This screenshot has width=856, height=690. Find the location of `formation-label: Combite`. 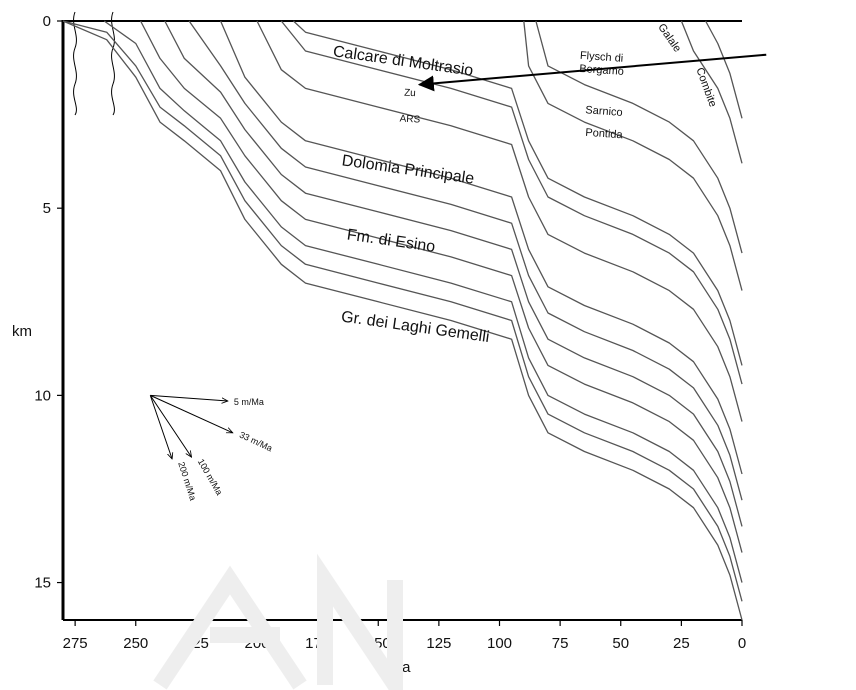

formation-label: Combite is located at coordinates (705, 87).